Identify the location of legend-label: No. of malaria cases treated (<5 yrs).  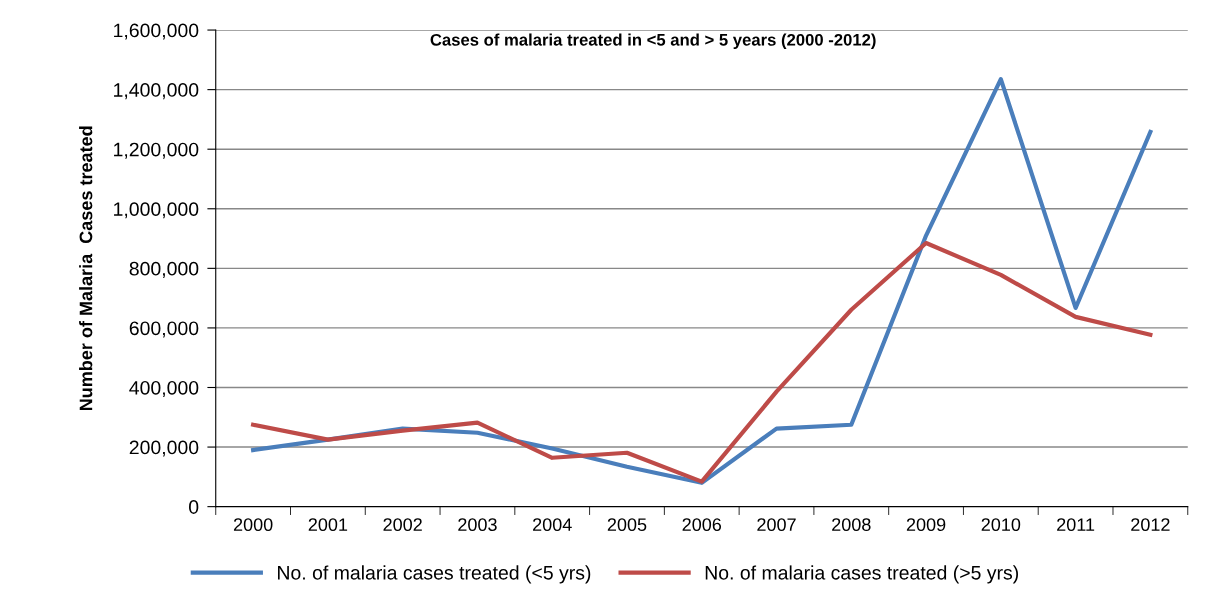
(434, 574).